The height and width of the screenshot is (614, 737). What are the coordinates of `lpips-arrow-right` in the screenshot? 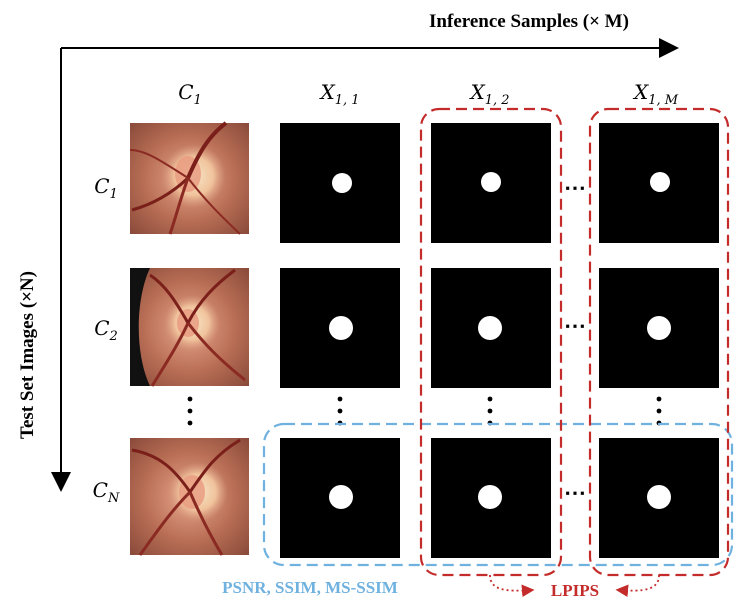 It's located at (637, 586).